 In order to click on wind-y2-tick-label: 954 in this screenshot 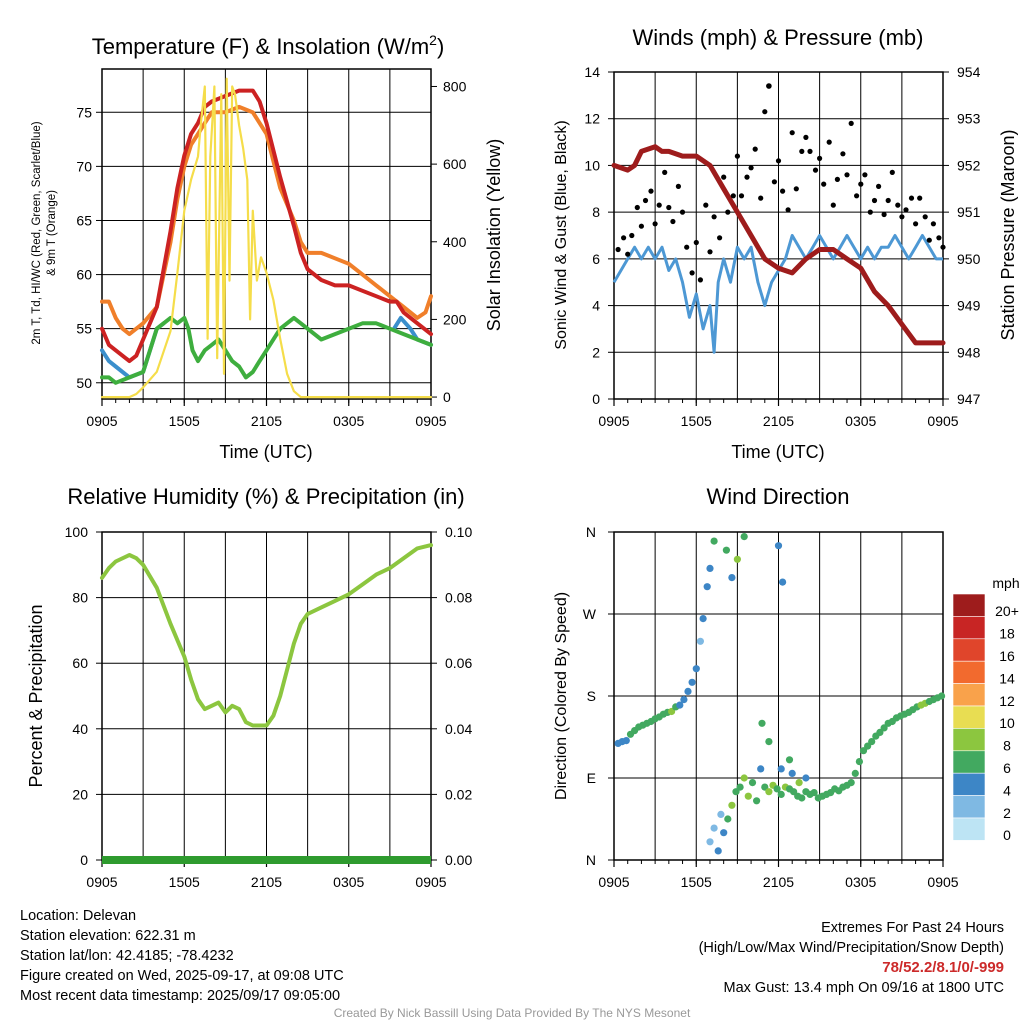, I will do `click(969, 72)`.